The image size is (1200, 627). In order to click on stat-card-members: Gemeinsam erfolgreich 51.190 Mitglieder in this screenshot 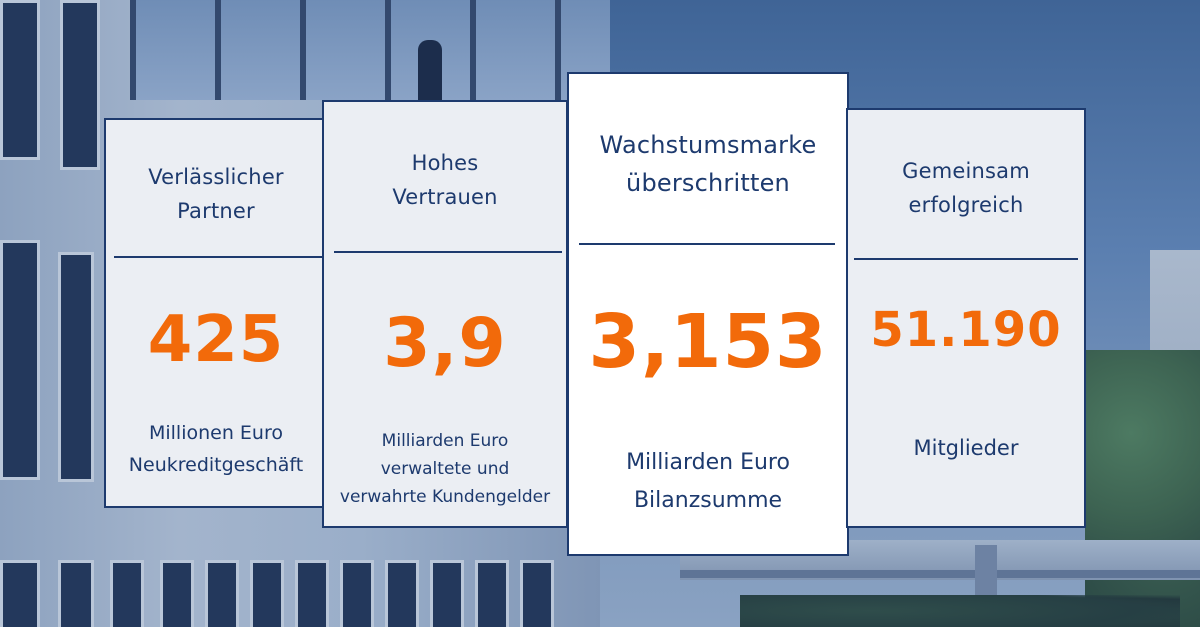, I will do `click(966, 318)`.